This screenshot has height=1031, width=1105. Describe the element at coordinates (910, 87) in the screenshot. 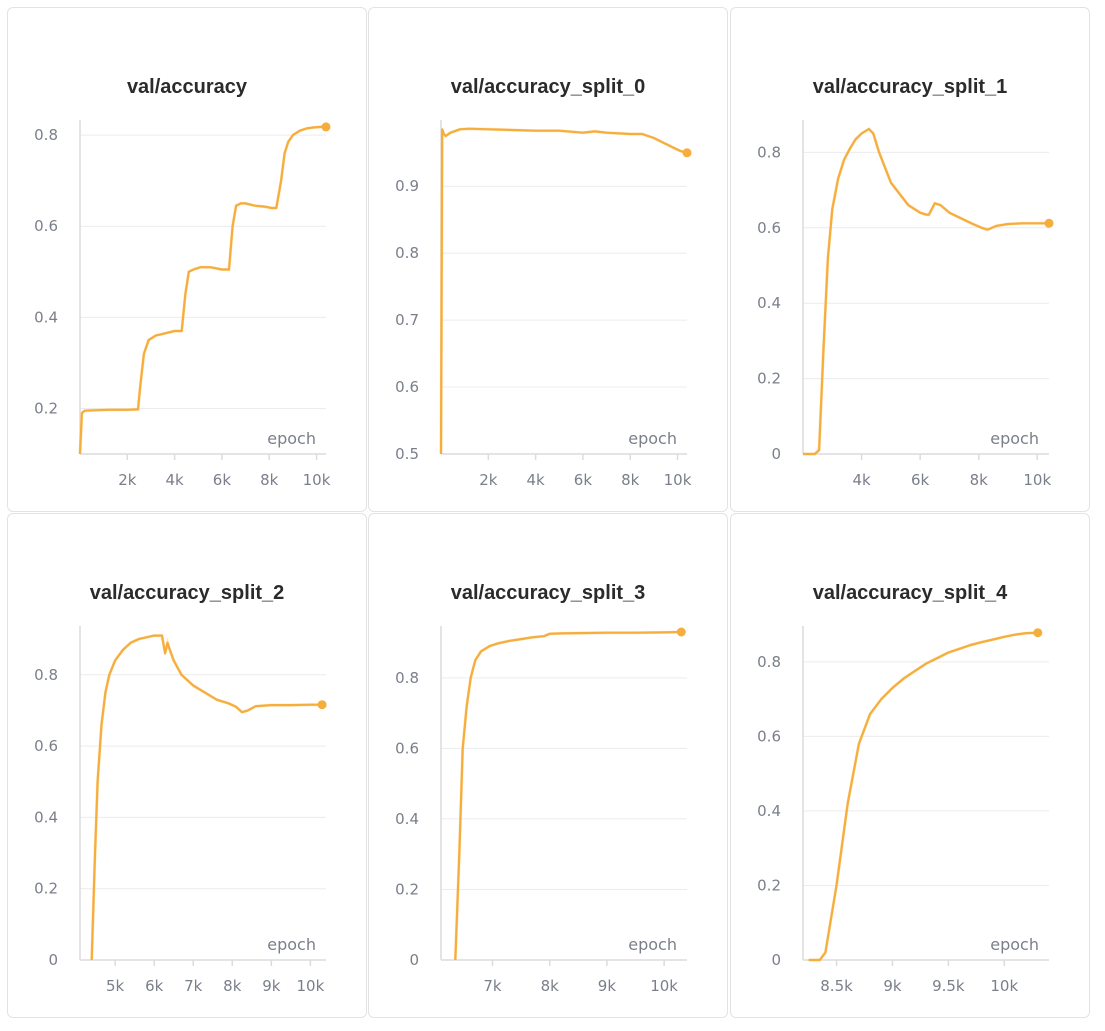

I see `chart-title: val/accuracy_split_1` at that location.